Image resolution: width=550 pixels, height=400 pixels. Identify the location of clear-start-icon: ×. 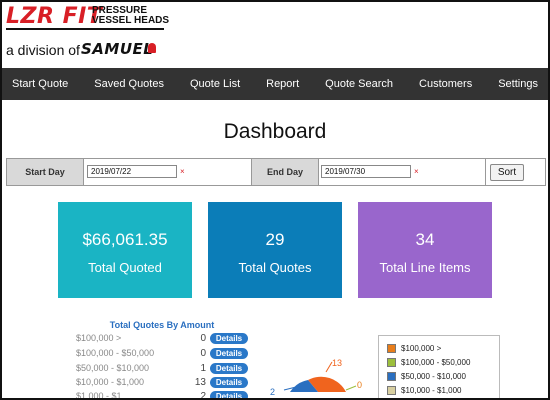
(182, 171).